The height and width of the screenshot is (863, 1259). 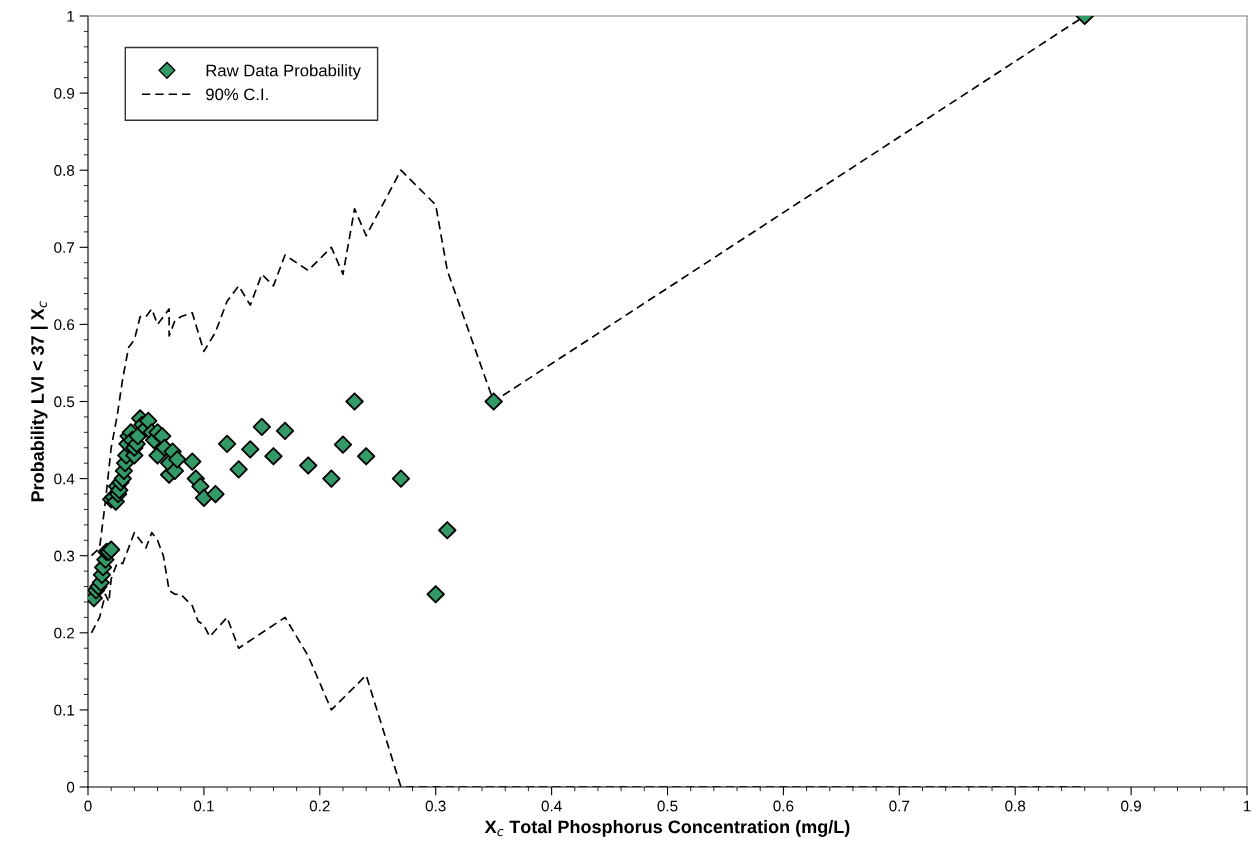 What do you see at coordinates (899, 806) in the screenshot?
I see `x-tick-label: 0.7` at bounding box center [899, 806].